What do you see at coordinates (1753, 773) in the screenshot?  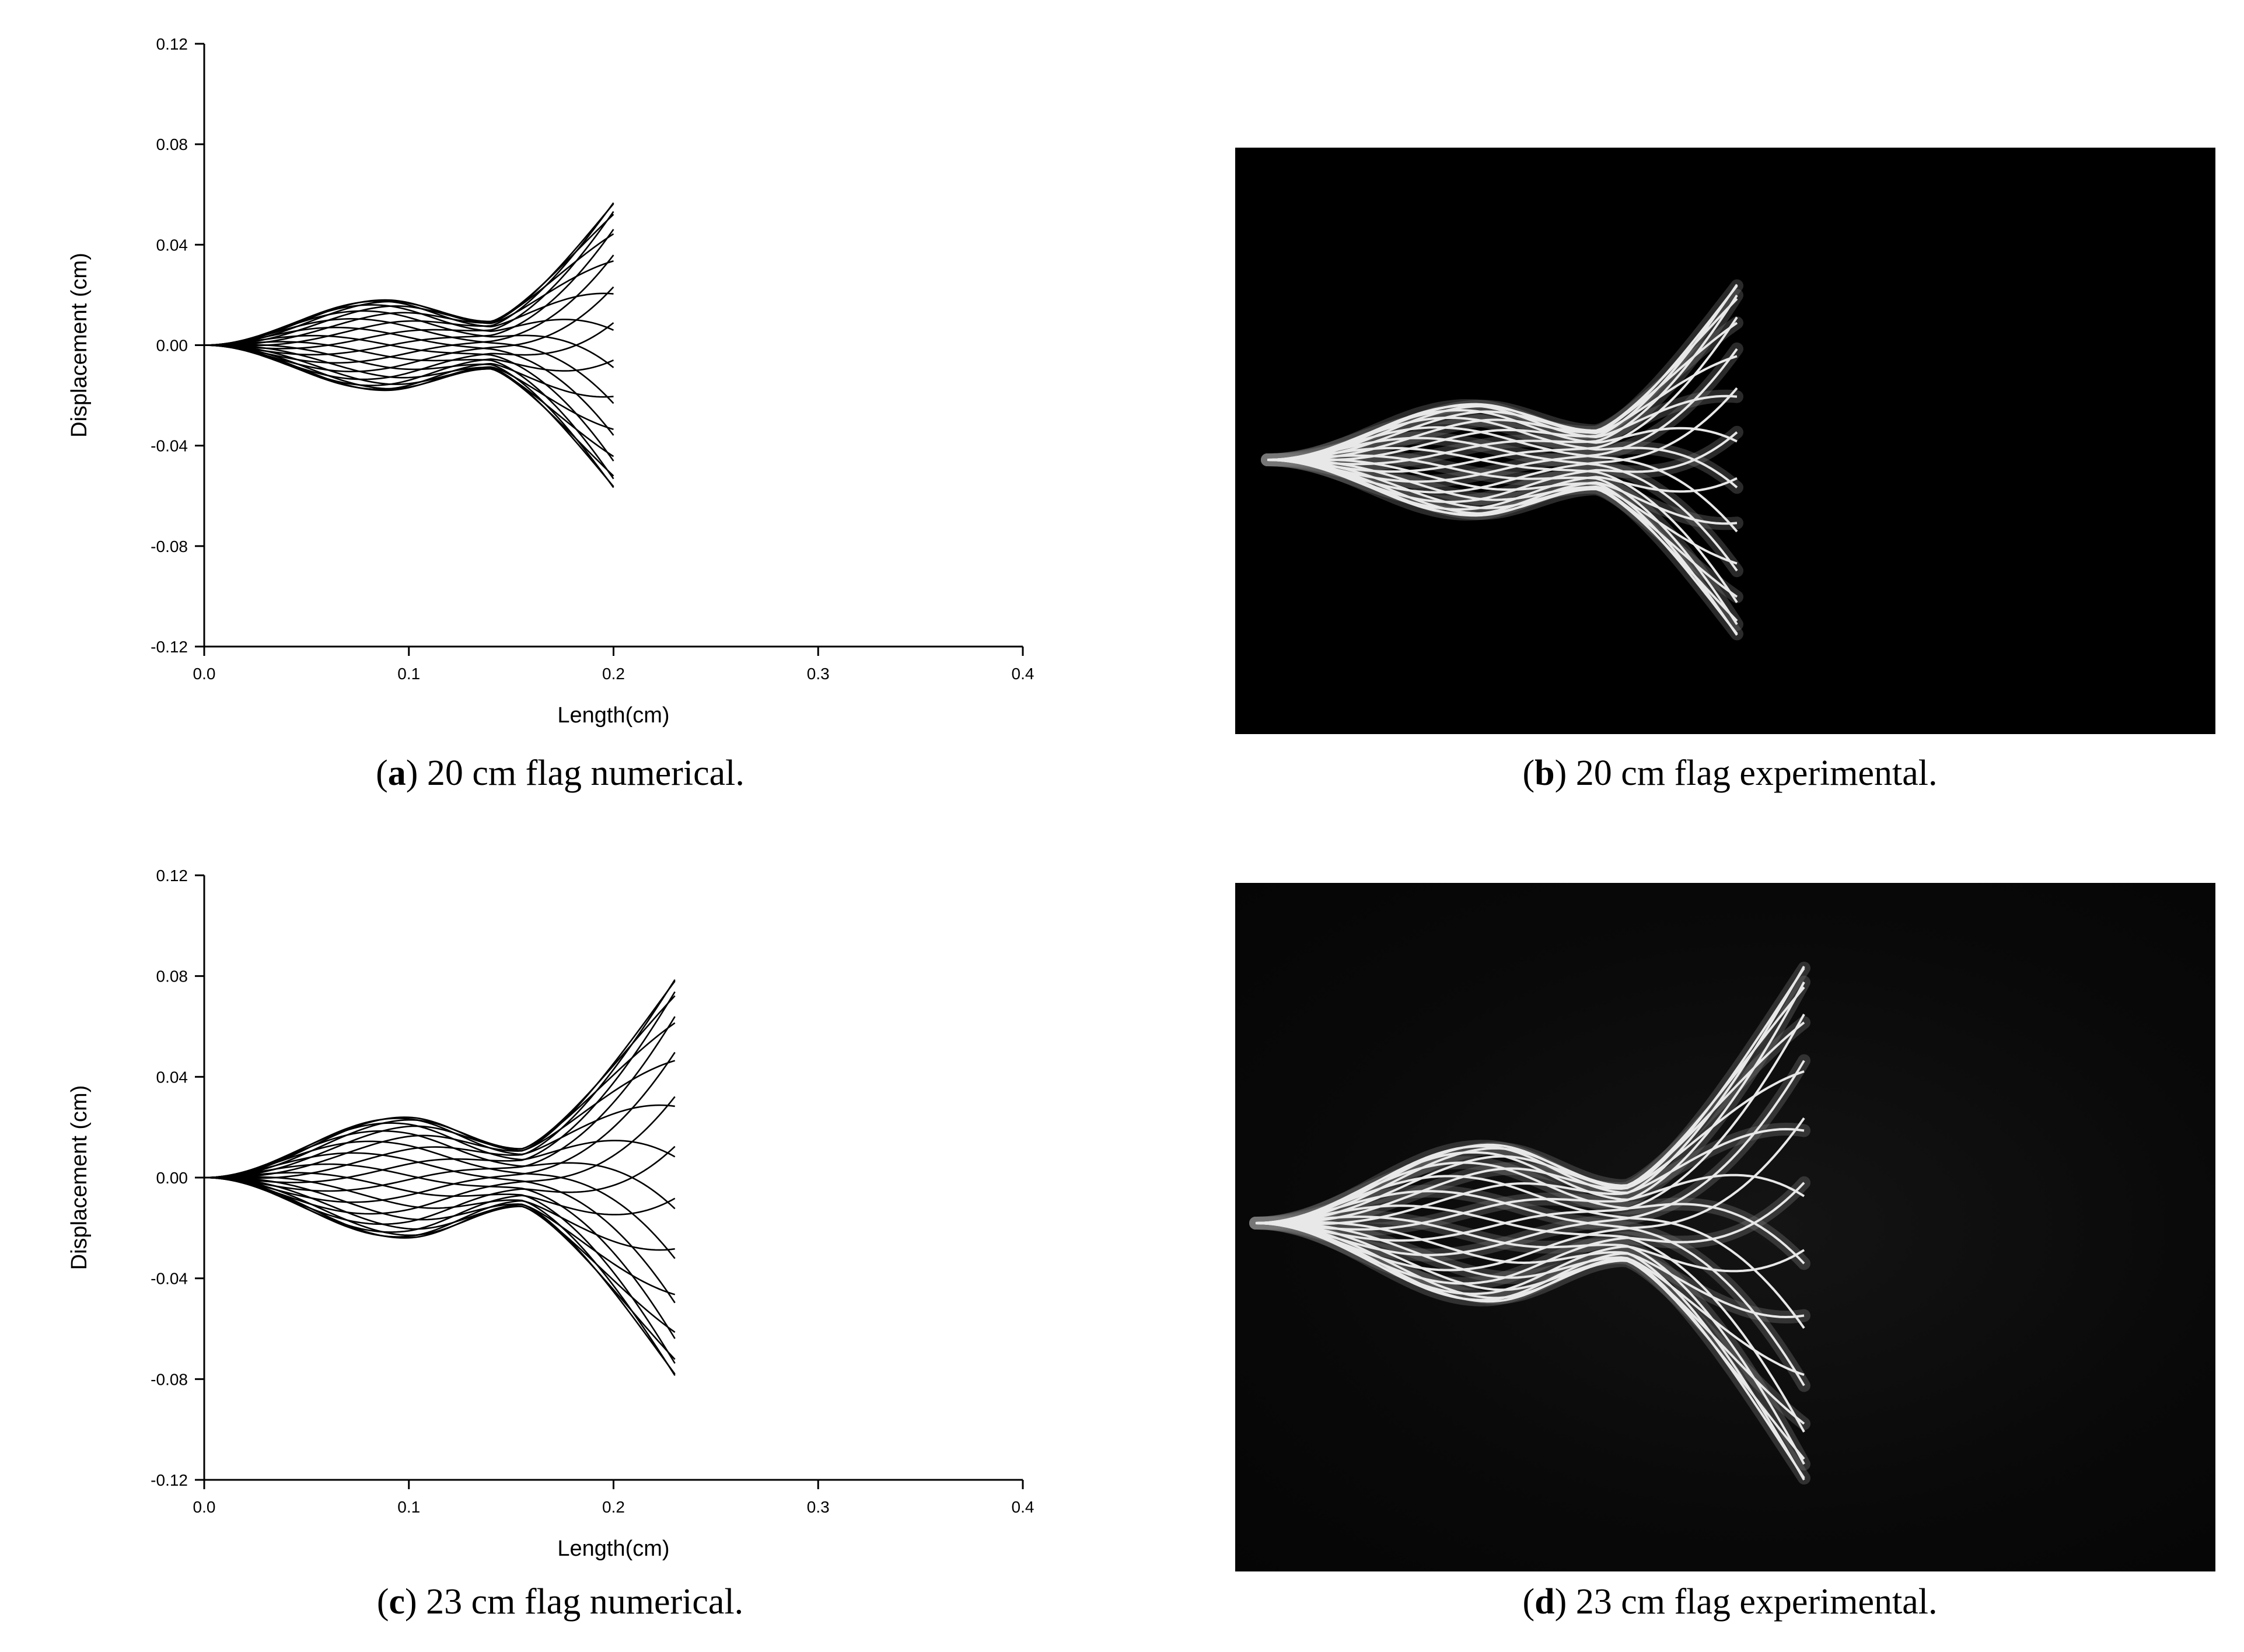 I see `caption-b-text: 20 cm flag experimental.` at bounding box center [1753, 773].